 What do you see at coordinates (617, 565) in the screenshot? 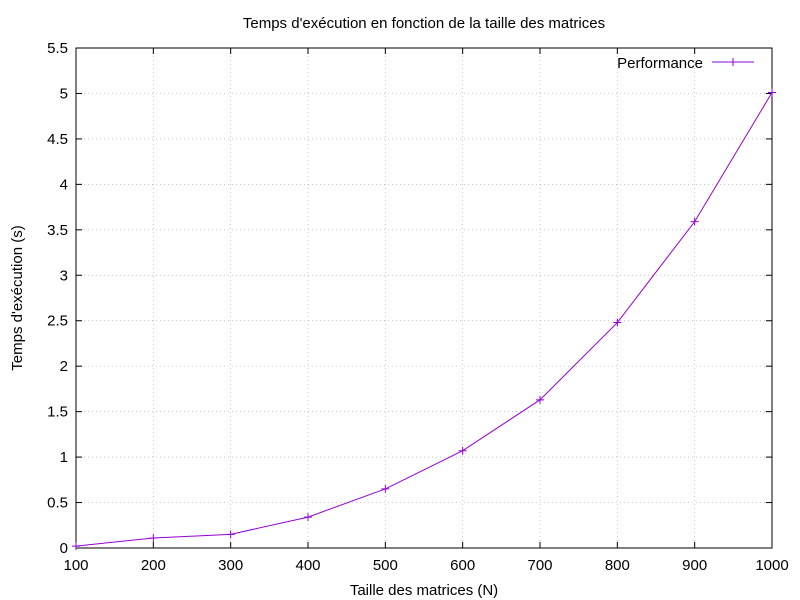
I see `x-tick-label: 800` at bounding box center [617, 565].